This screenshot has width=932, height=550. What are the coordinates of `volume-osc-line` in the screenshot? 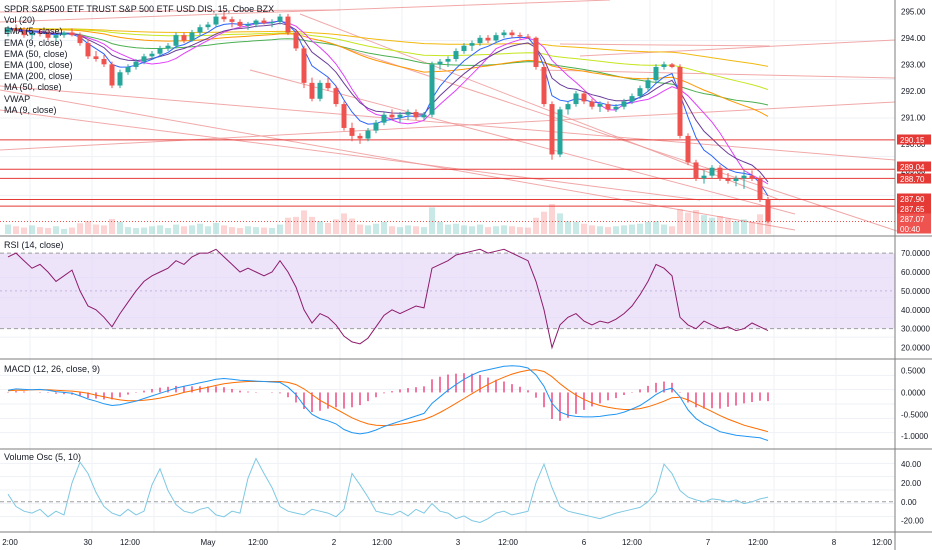 It's located at (388, 490).